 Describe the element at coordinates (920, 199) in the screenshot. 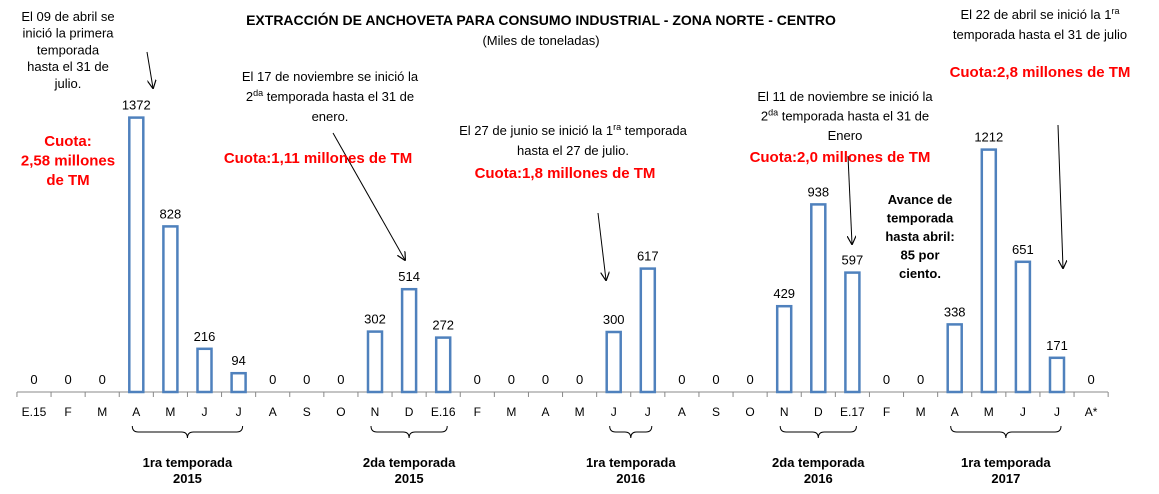

I see `annotation: Avance de` at that location.